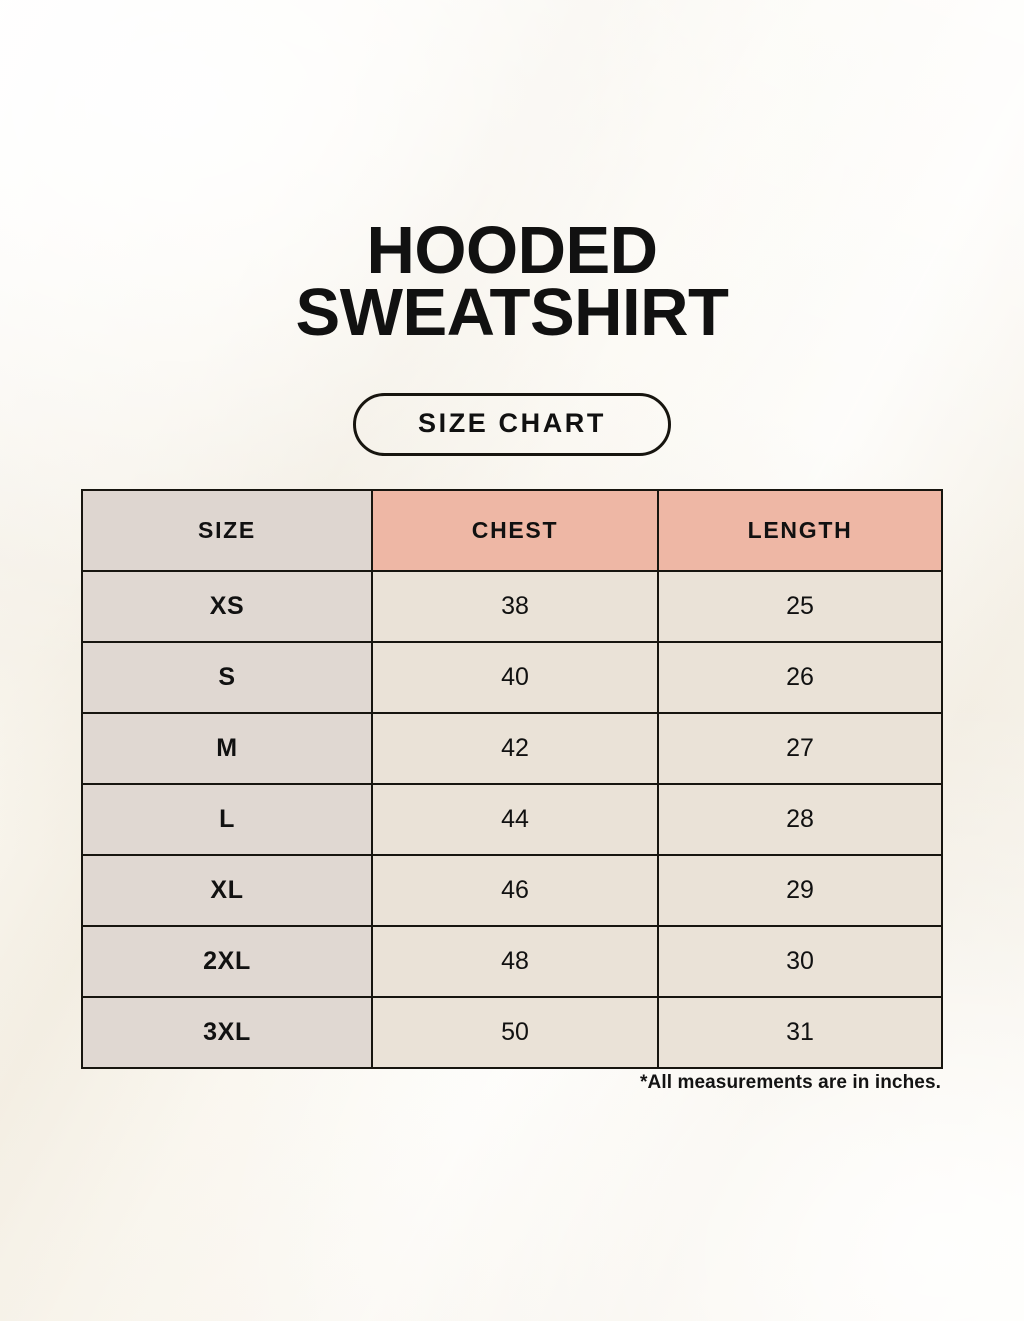 This screenshot has height=1321, width=1024. Describe the element at coordinates (800, 530) in the screenshot. I see `column-header-length: LENGTH` at that location.